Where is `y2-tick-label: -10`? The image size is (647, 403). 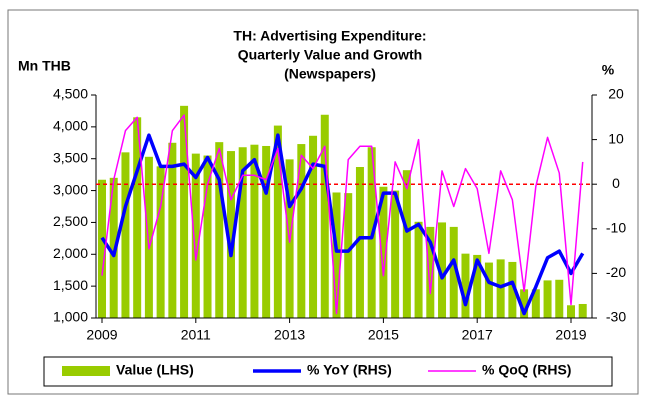 y2-tick-label: -10 is located at coordinates (616, 228).